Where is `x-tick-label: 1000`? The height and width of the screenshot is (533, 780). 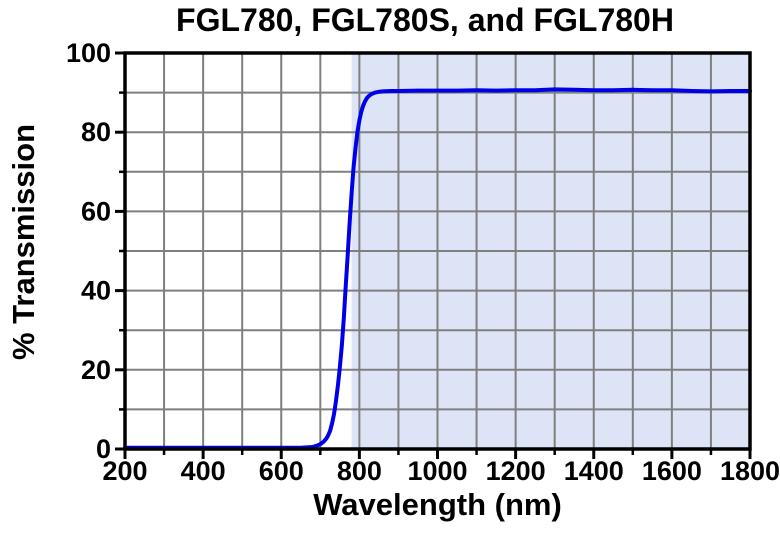
x-tick-label: 1000 is located at coordinates (437, 471).